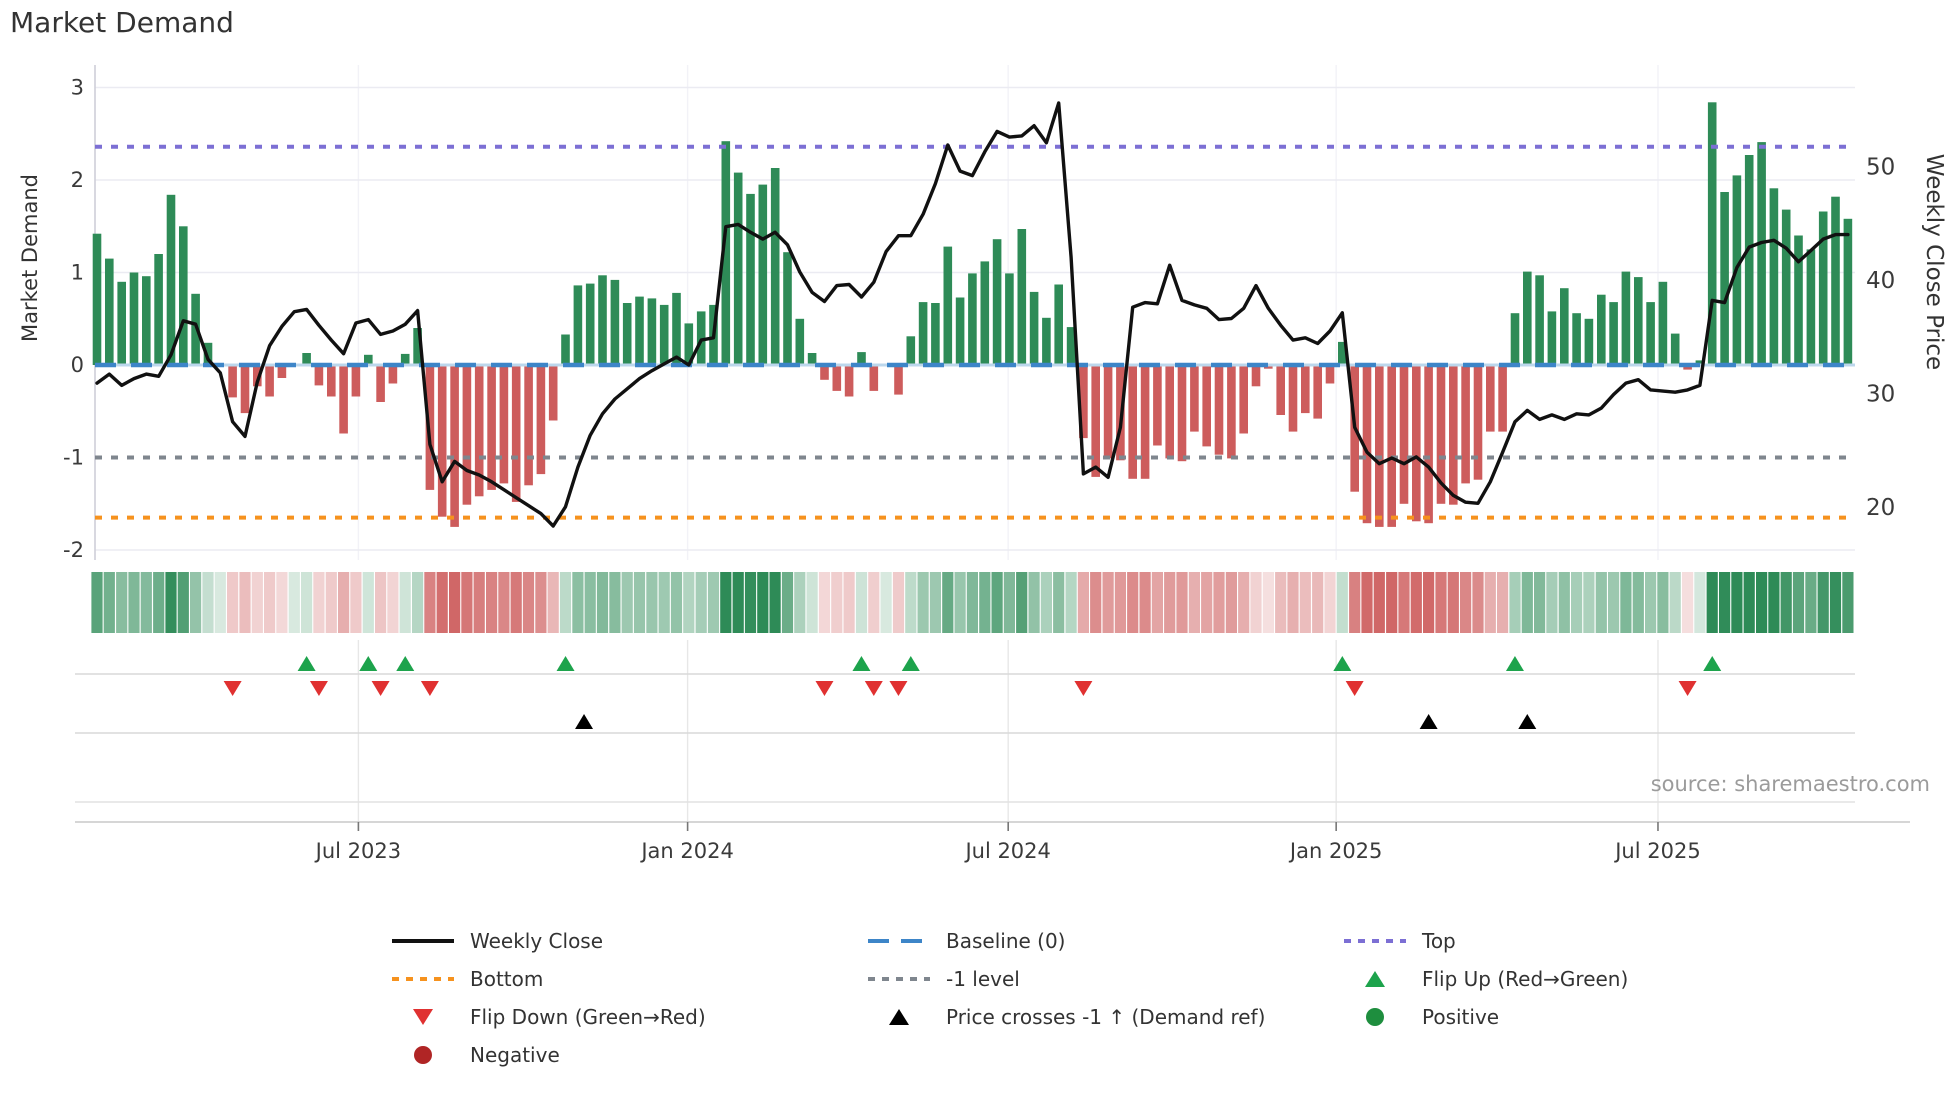  What do you see at coordinates (380, 688) in the screenshot?
I see `flip-down-marker` at bounding box center [380, 688].